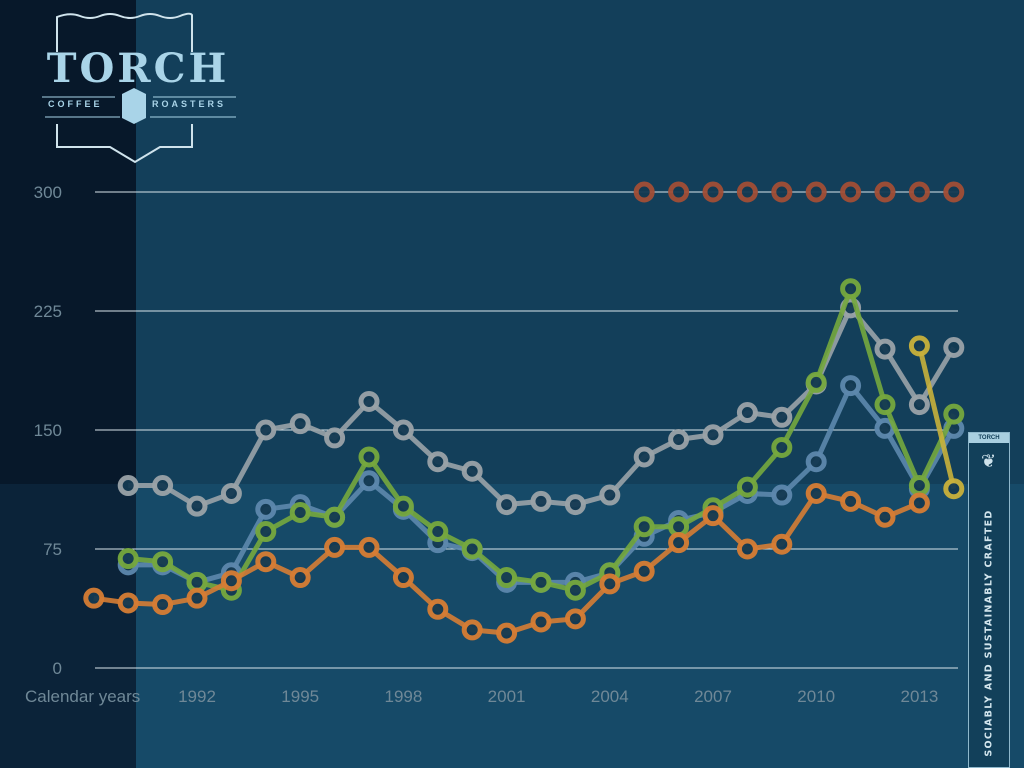 This screenshot has width=1024, height=768. Describe the element at coordinates (48, 192) in the screenshot. I see `y-tick-label: 300` at that location.